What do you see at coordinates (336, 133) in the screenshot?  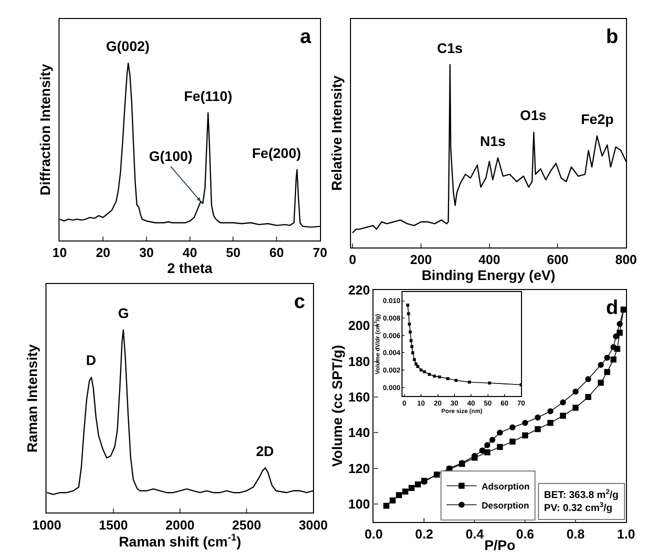 I see `y-axis-title: Relative Intensity` at bounding box center [336, 133].